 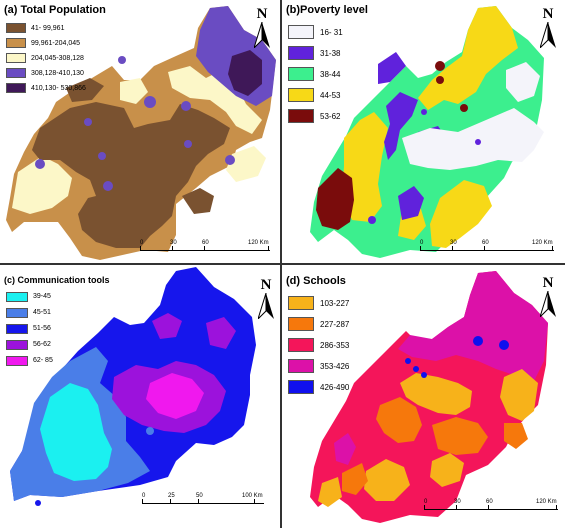 I want to click on scale-label: 25, so click(x=171, y=496).